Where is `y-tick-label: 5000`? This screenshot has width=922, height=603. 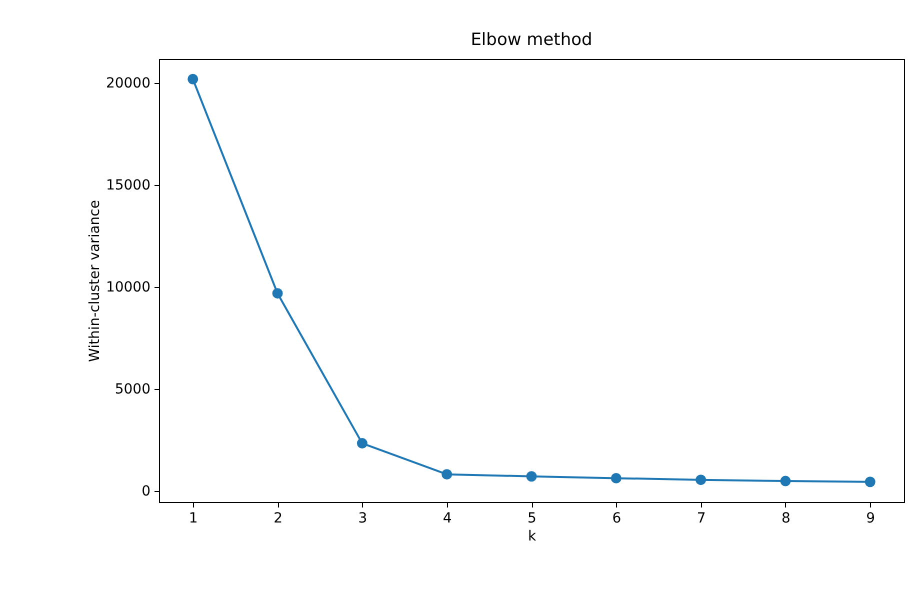 y-tick-label: 5000 is located at coordinates (132, 390).